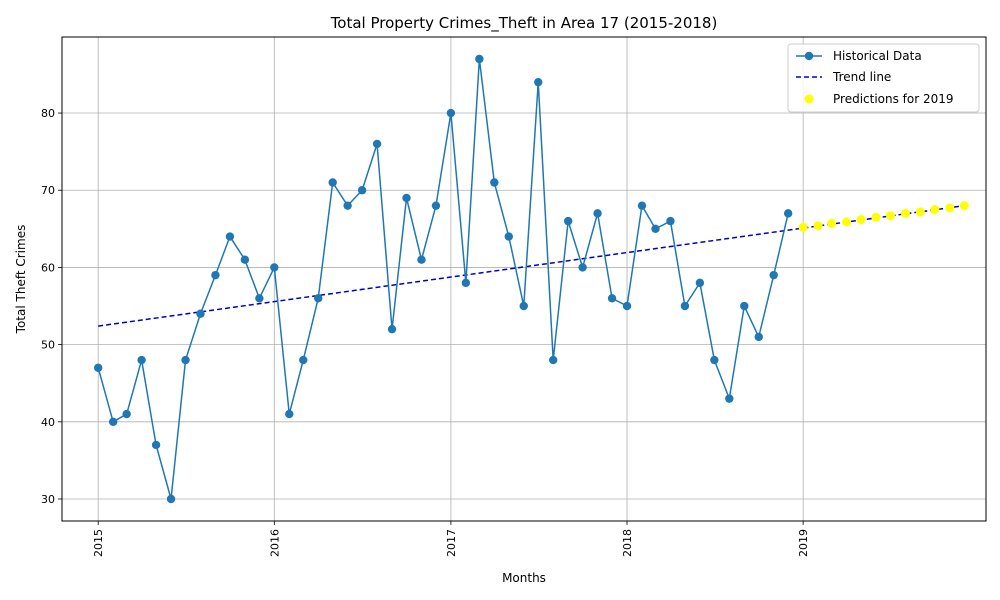 The width and height of the screenshot is (1000, 600). Describe the element at coordinates (877, 56) in the screenshot. I see `legend-historical-label: Historical Data` at that location.